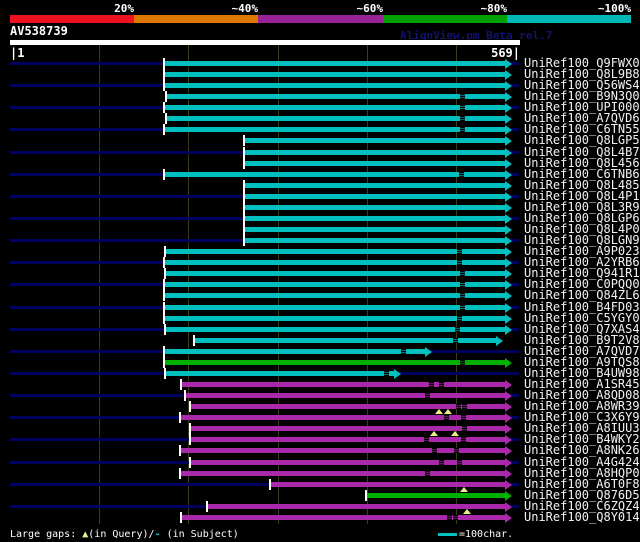  What do you see at coordinates (582, 340) in the screenshot?
I see `subject-label: UniRef100_B9T2V8` at bounding box center [582, 340].